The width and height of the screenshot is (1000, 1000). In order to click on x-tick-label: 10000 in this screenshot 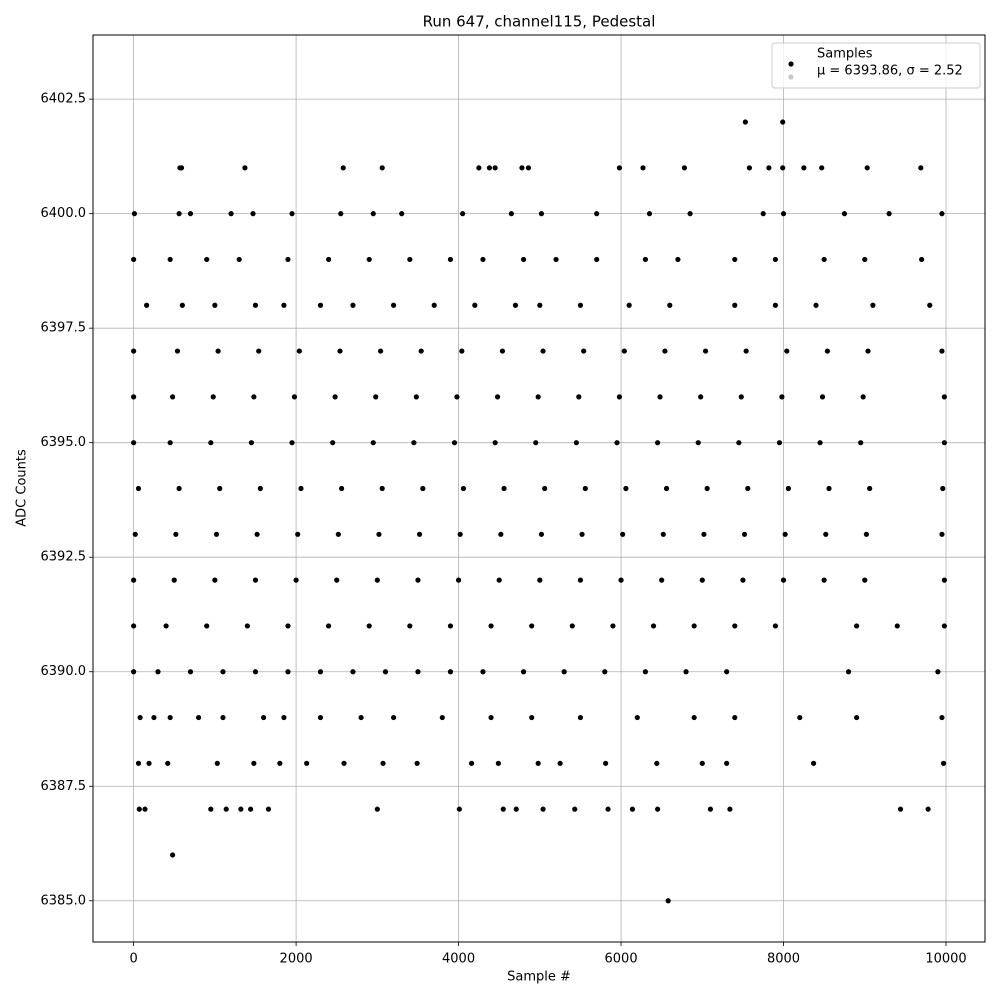, I will do `click(945, 959)`.